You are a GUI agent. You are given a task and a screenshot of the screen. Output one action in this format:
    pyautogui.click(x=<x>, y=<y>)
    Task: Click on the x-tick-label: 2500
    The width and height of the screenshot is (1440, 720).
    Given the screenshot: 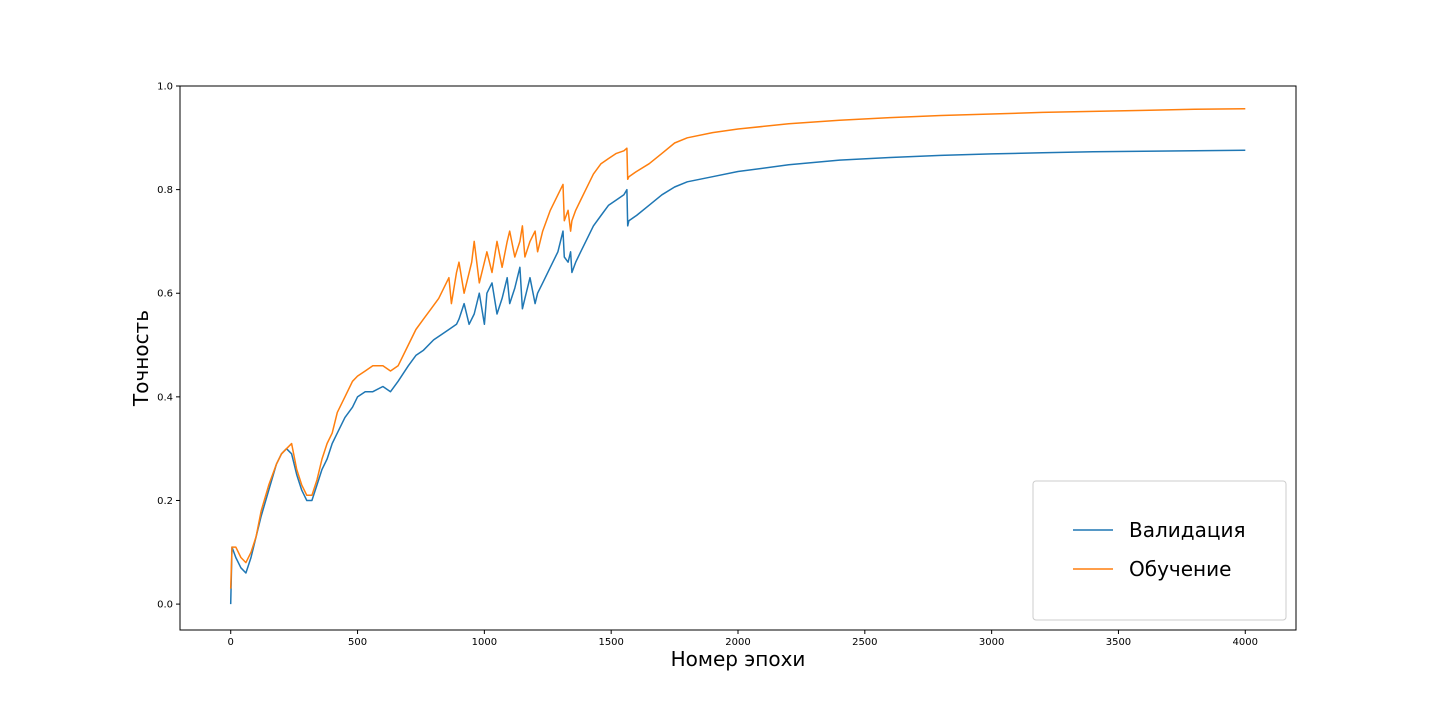 What is the action you would take?
    pyautogui.click(x=864, y=642)
    